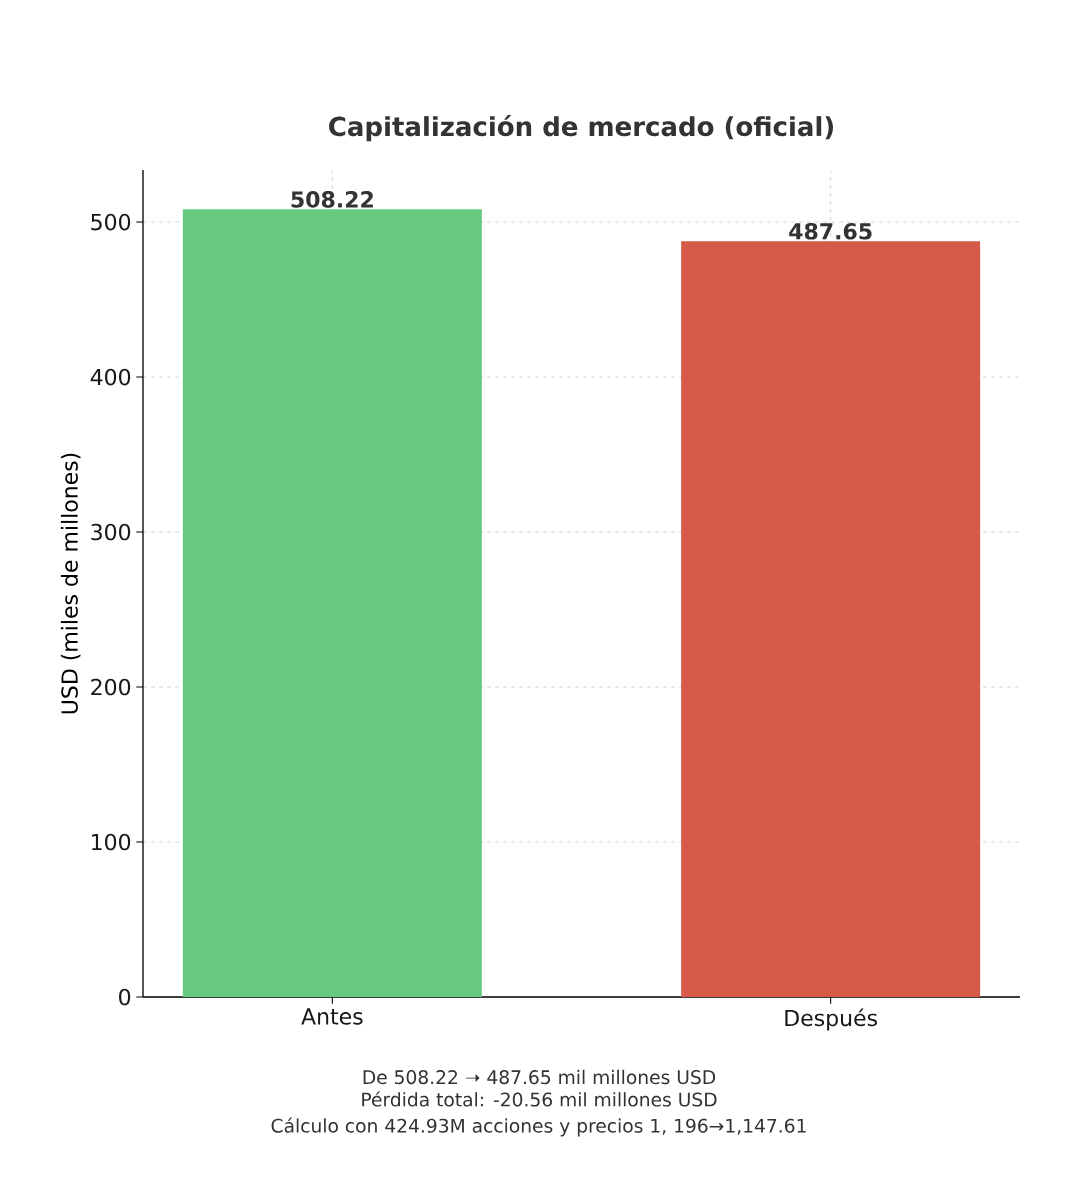 The image size is (1078, 1200). I want to click on text: Cálculo con 424.93M acciones y precios 1, 196→1,147.61, so click(538, 1127).